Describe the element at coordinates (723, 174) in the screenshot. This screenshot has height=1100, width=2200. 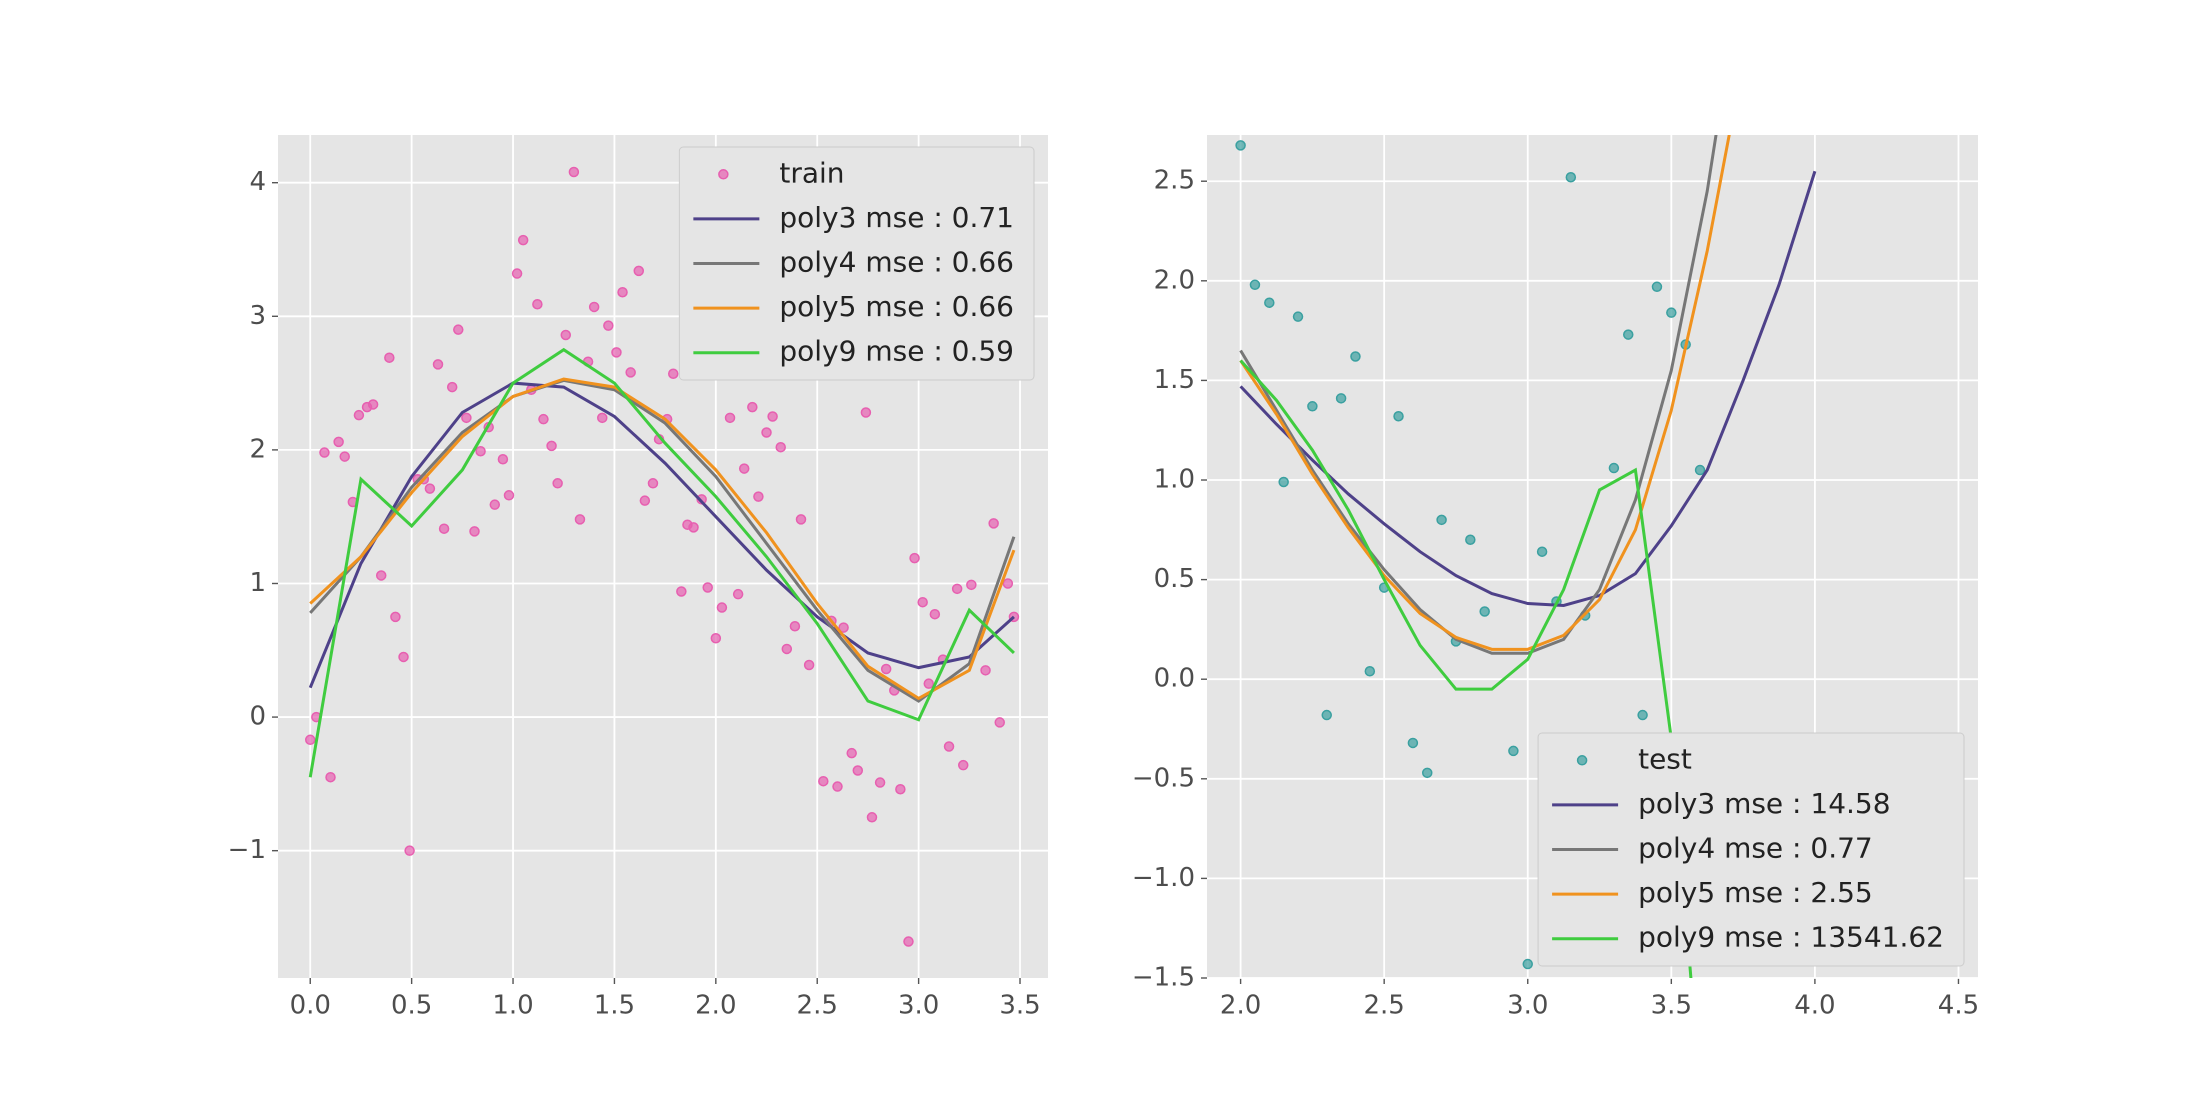
I see `legend-marker` at that location.